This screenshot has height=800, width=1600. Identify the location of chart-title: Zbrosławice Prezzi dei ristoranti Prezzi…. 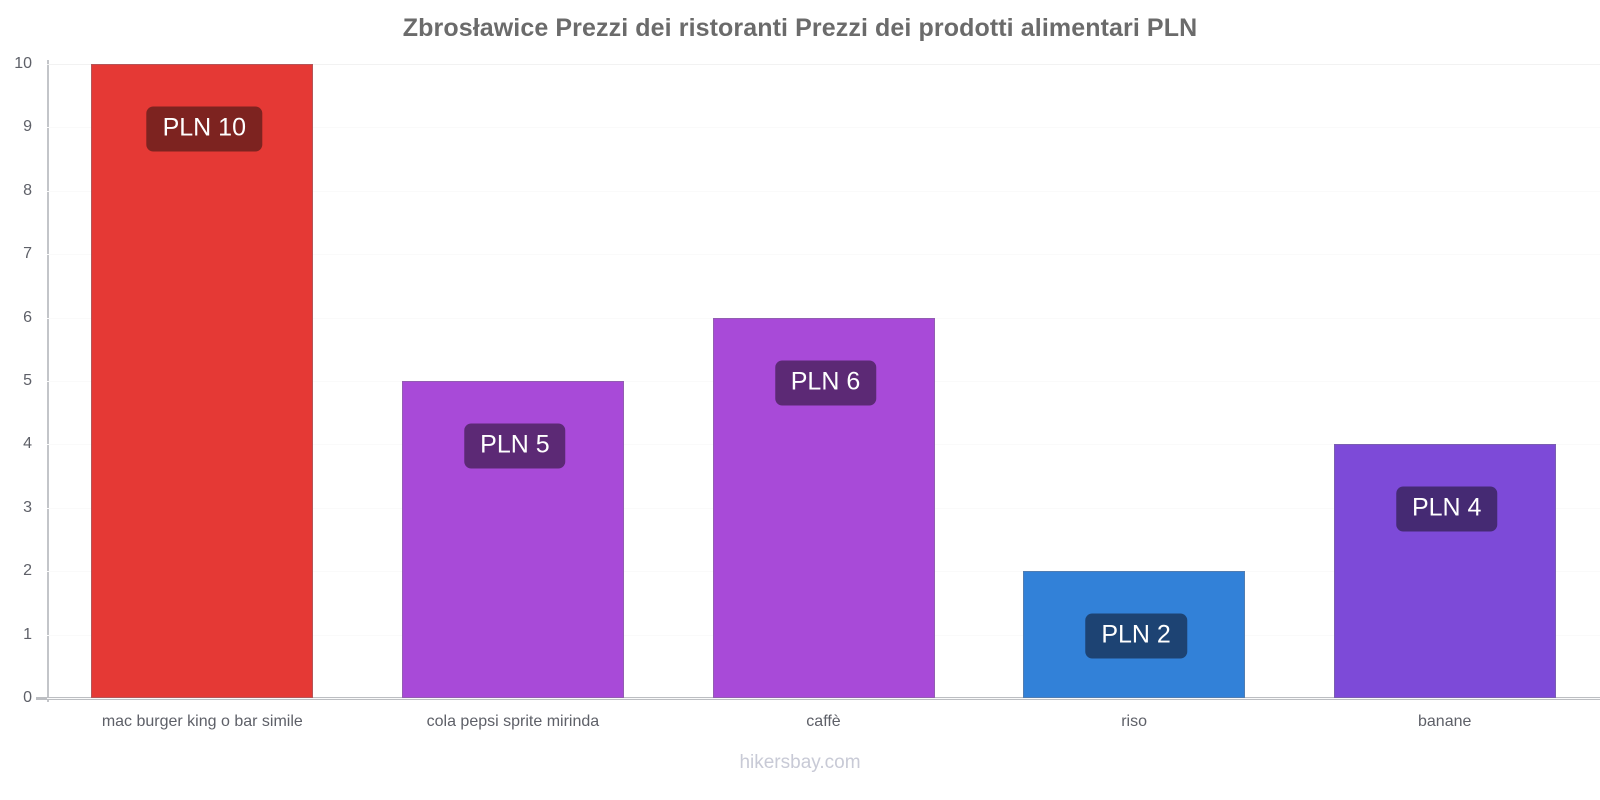
(800, 28).